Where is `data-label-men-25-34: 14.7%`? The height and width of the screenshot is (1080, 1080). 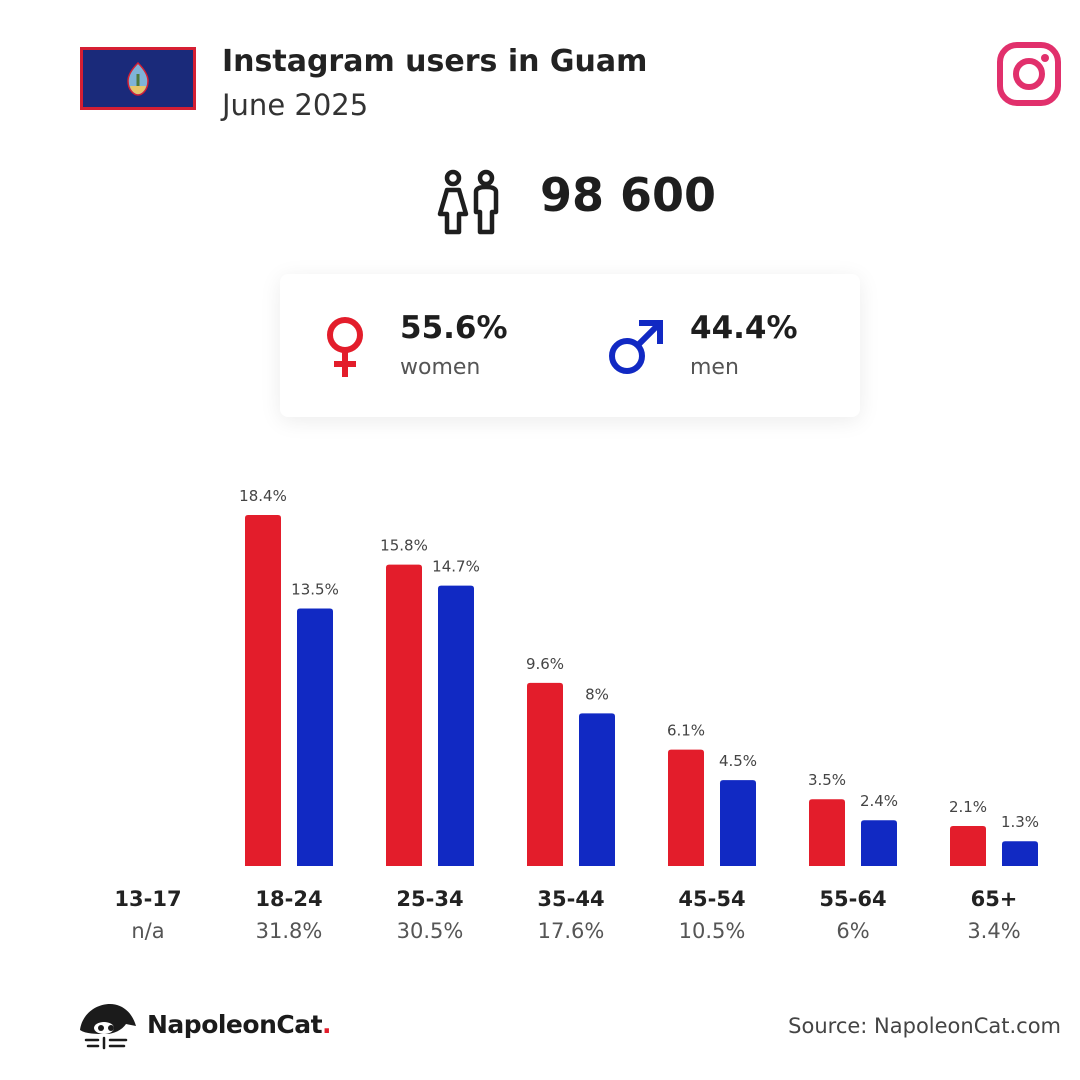
data-label-men-25-34: 14.7% is located at coordinates (456, 567).